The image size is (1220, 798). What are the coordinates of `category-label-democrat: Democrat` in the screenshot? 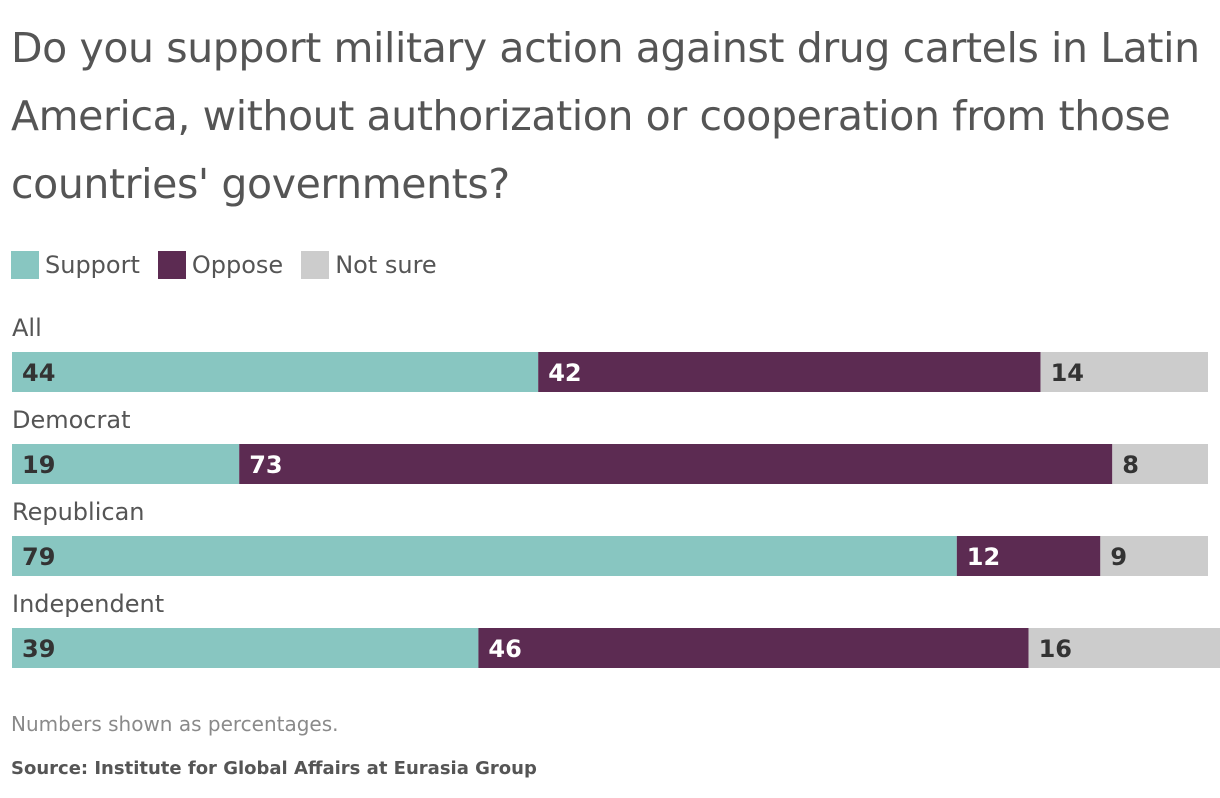 It's located at (71, 420).